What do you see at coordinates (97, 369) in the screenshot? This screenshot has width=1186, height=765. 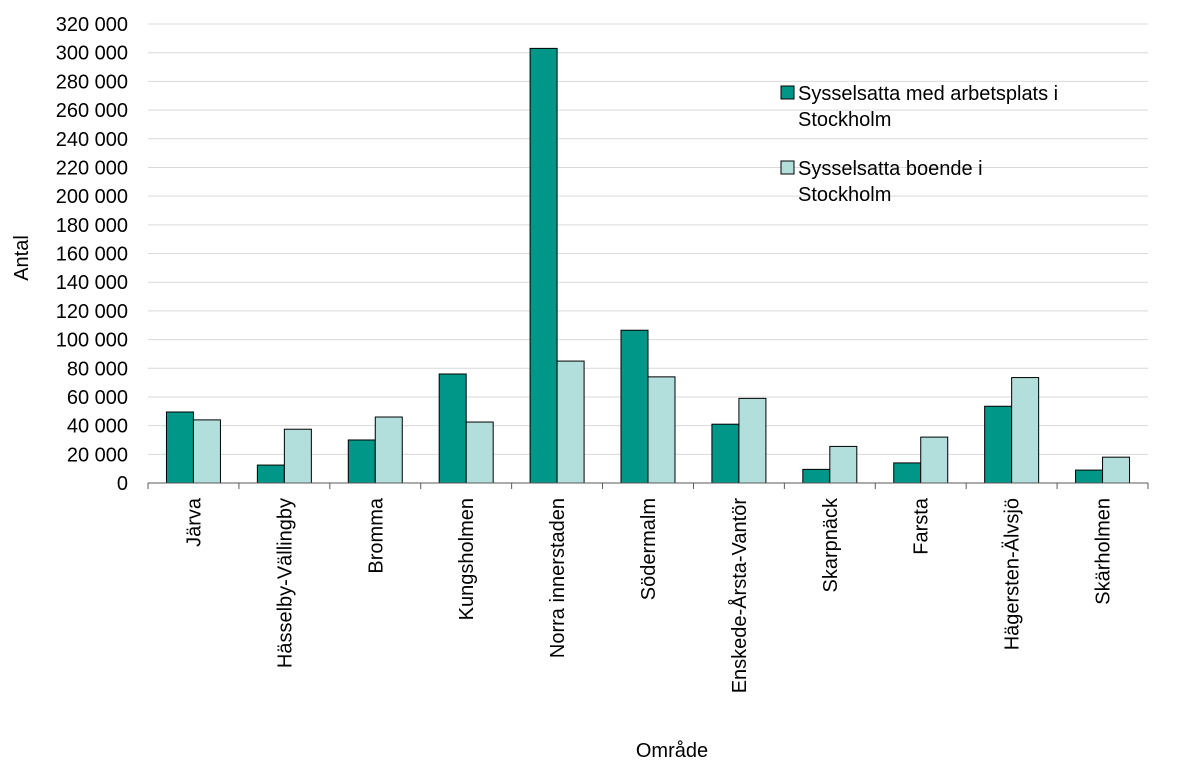 I see `y-tick-label: 80 000` at bounding box center [97, 369].